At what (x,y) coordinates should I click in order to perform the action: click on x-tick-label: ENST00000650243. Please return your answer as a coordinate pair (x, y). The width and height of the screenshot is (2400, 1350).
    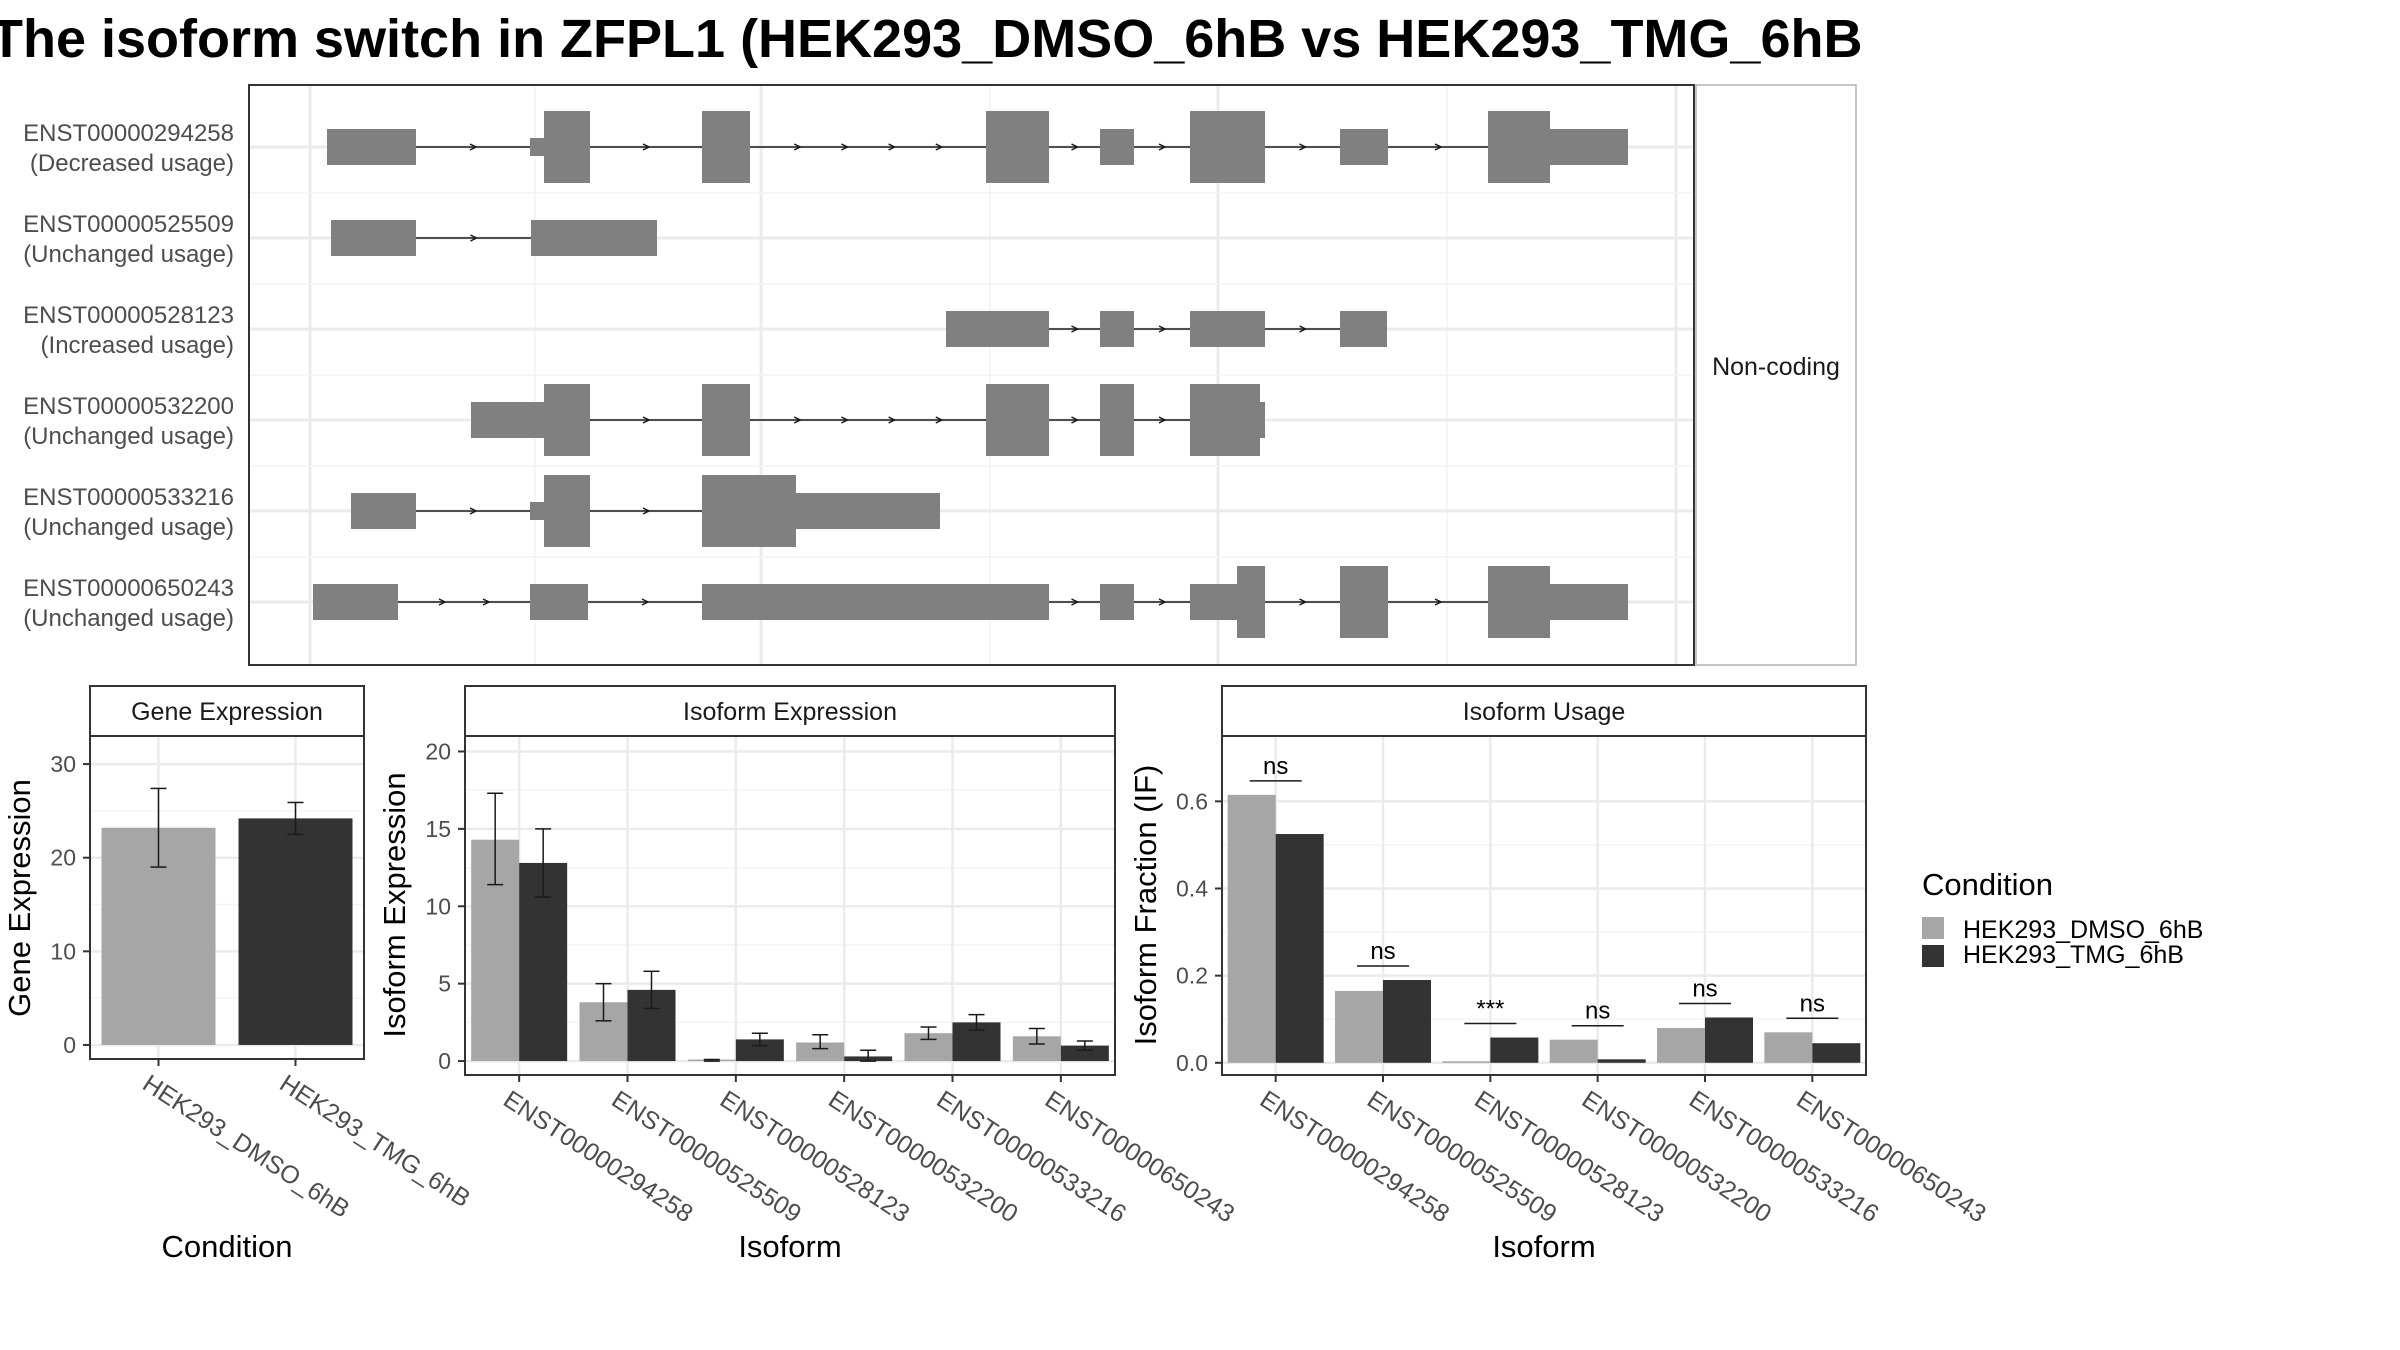
    Looking at the image, I should click on (1139, 1156).